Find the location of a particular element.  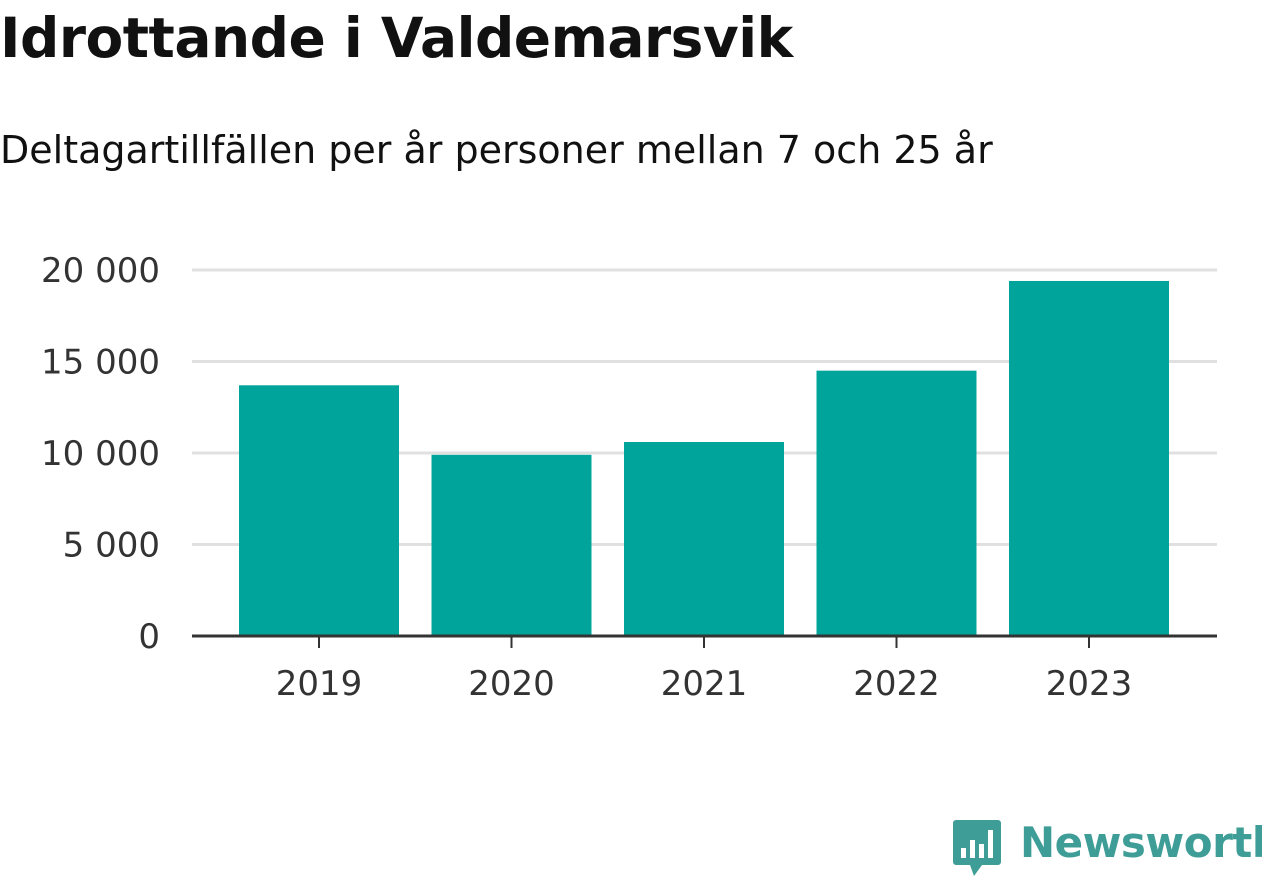

y-tick-label: 5 000 is located at coordinates (111, 546).